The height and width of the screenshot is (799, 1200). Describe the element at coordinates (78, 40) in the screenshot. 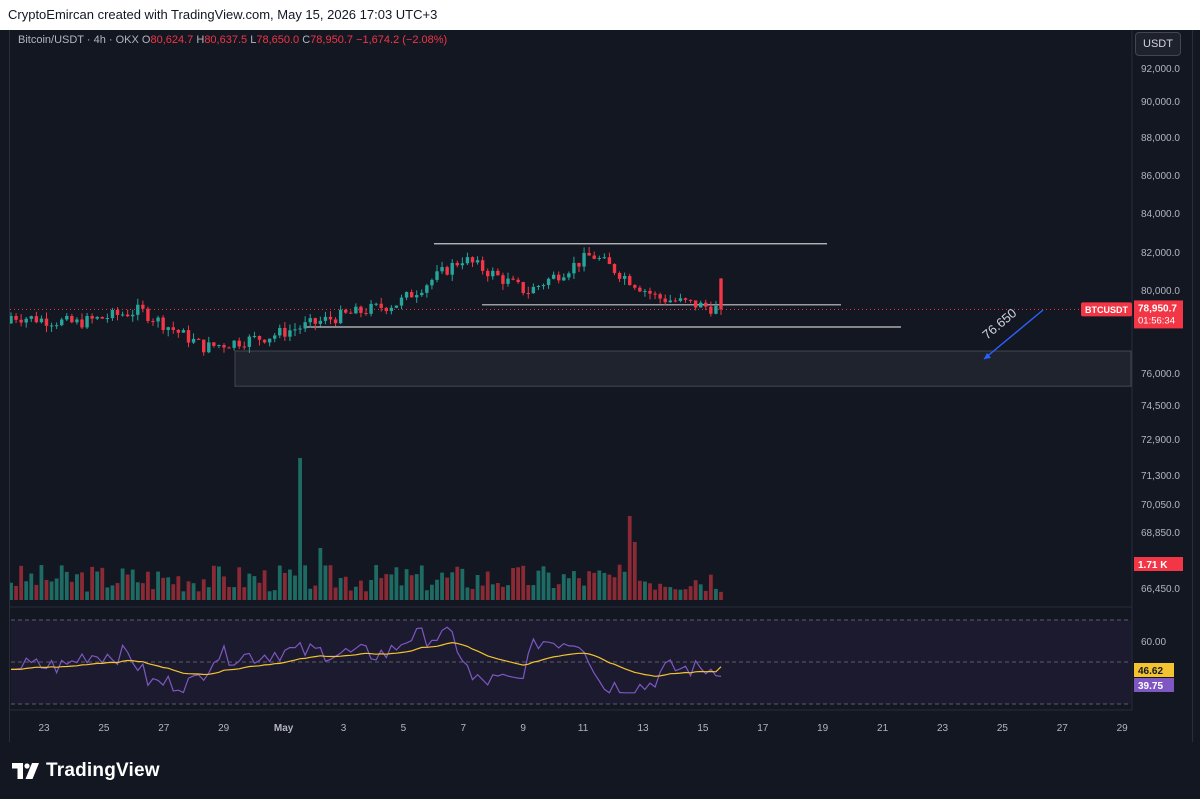

I see `symbol-label: Bitcoin/USDT · 4h · OKX` at that location.